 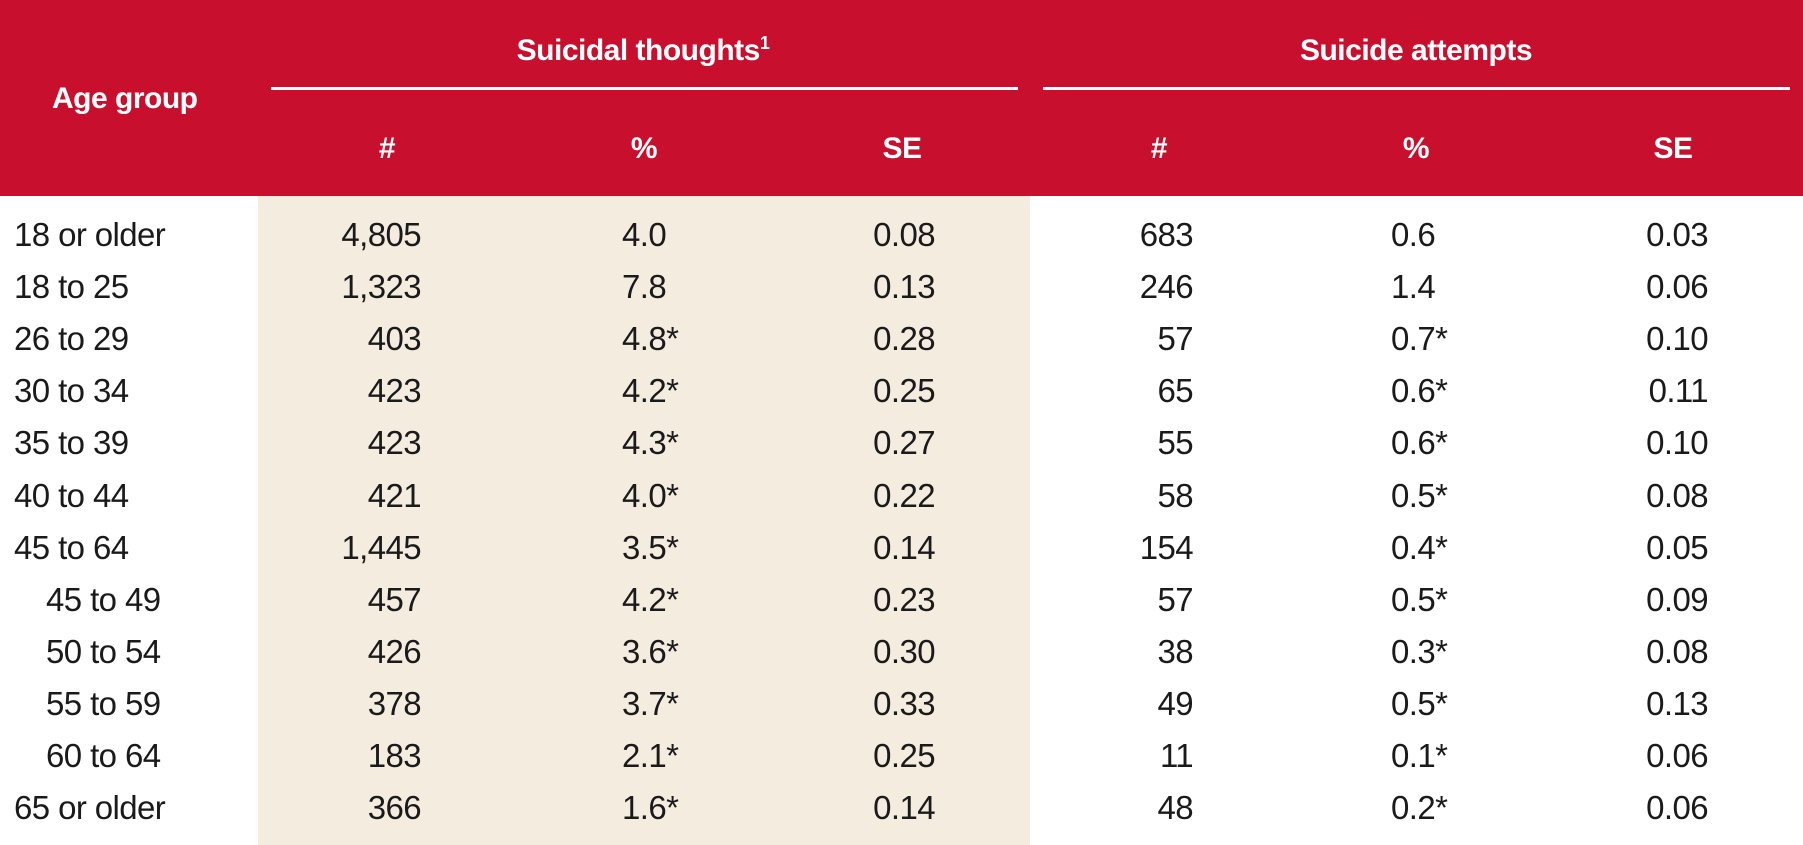 I want to click on attempts-count-cell: 38, so click(x=1175, y=651).